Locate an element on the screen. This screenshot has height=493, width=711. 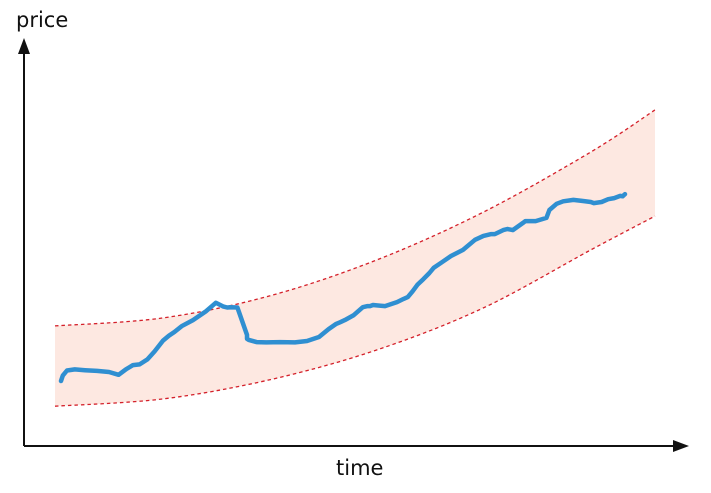
x-axis-label: time is located at coordinates (360, 468).